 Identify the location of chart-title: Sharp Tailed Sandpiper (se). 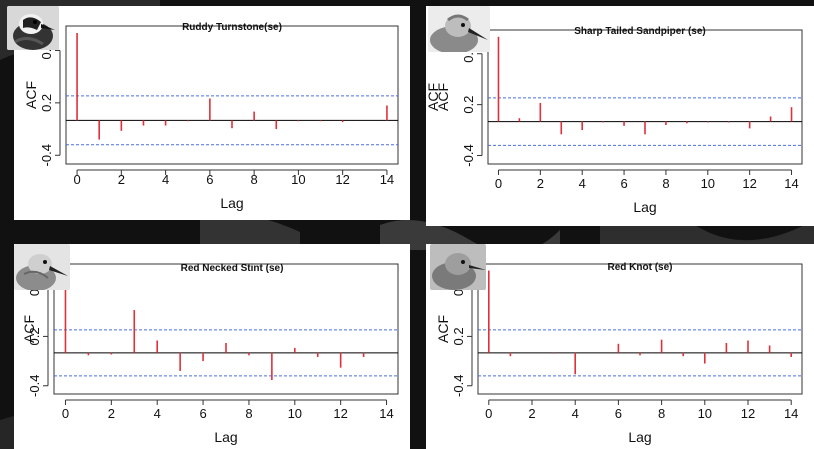
(640, 31).